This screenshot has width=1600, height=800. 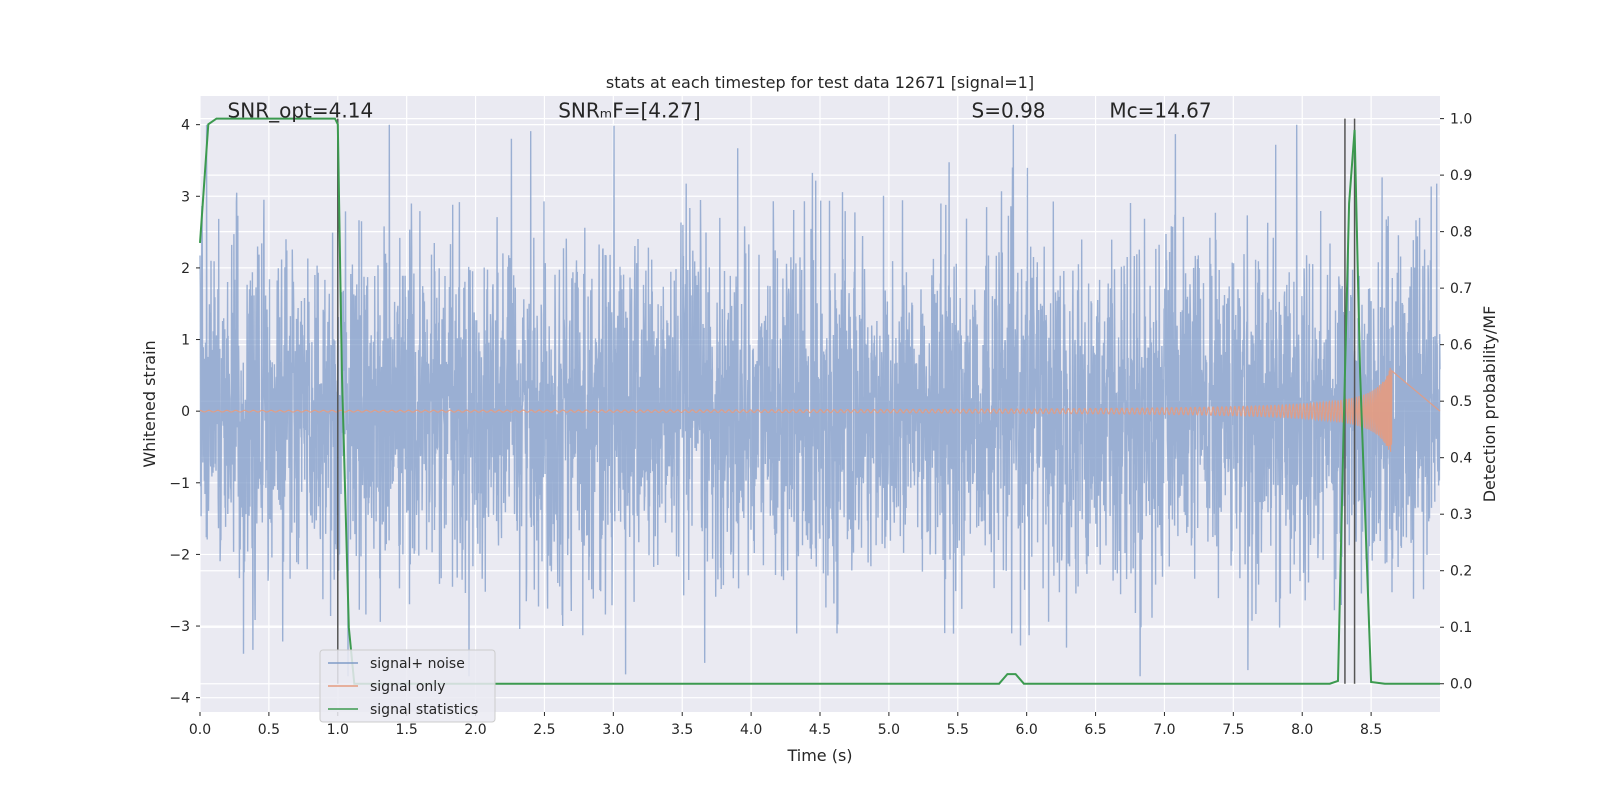 What do you see at coordinates (1489, 404) in the screenshot?
I see `y-axis-label-right: Detection probability/MF` at bounding box center [1489, 404].